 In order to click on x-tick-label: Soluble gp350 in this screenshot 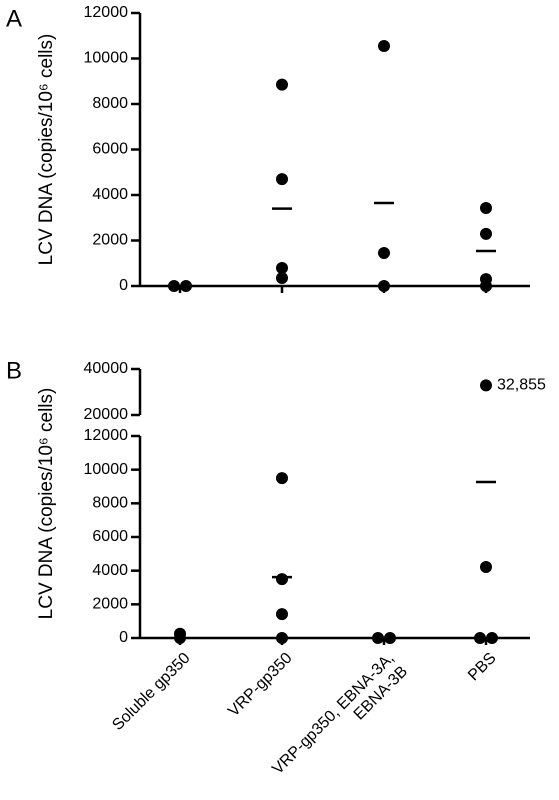, I will do `click(151, 692)`.